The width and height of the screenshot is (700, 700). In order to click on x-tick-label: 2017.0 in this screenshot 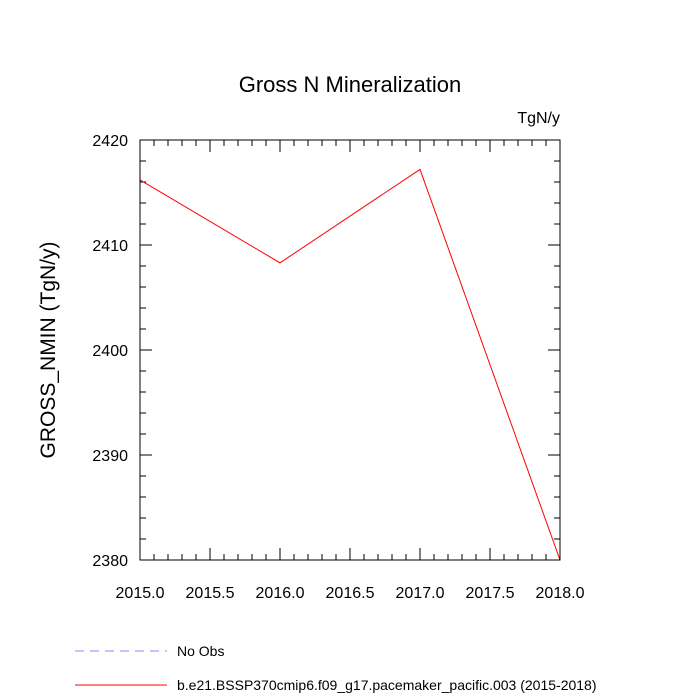, I will do `click(420, 593)`.